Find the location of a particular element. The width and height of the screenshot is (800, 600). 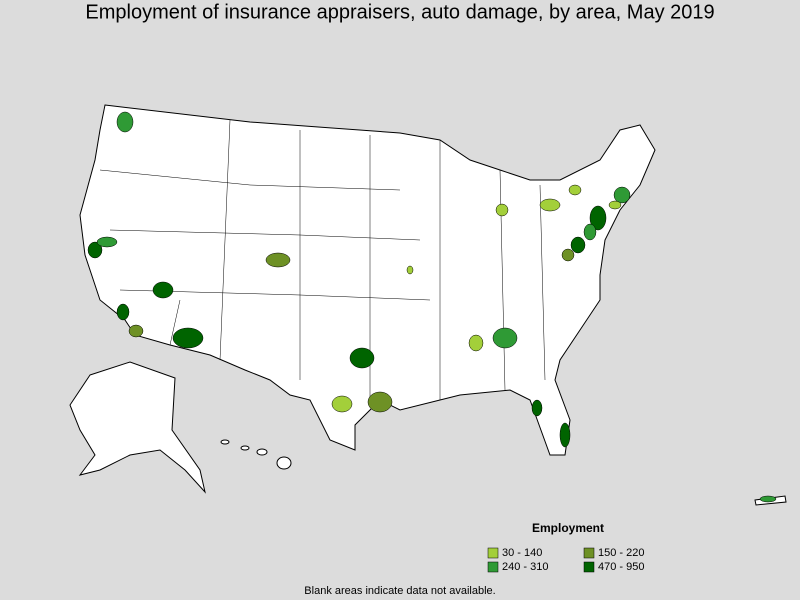

legend: 30 - 140 150 - 220 240 - 310 470 - 950 is located at coordinates (565, 560).